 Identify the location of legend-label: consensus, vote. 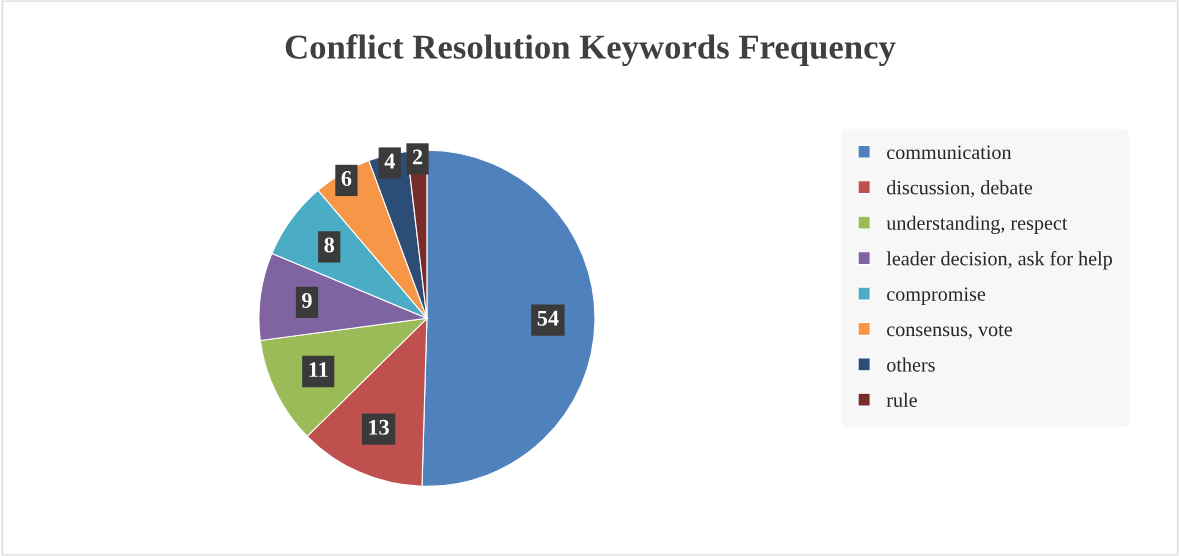
(949, 332).